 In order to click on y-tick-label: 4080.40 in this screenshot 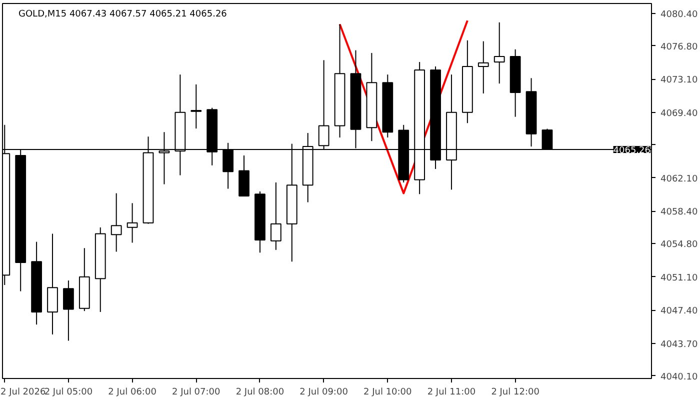, I will do `click(679, 15)`.